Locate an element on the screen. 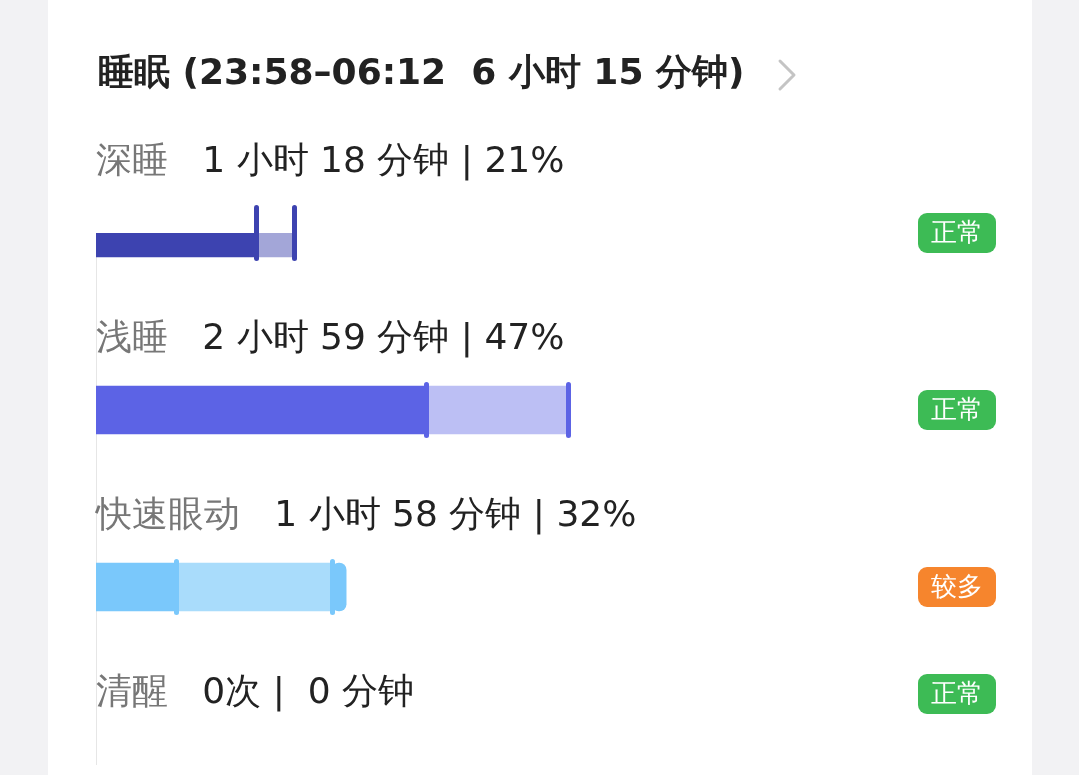 The image size is (1079, 775). y-tick-label: 深睡 1 小时 18 分钟 | 21% is located at coordinates (330, 160).